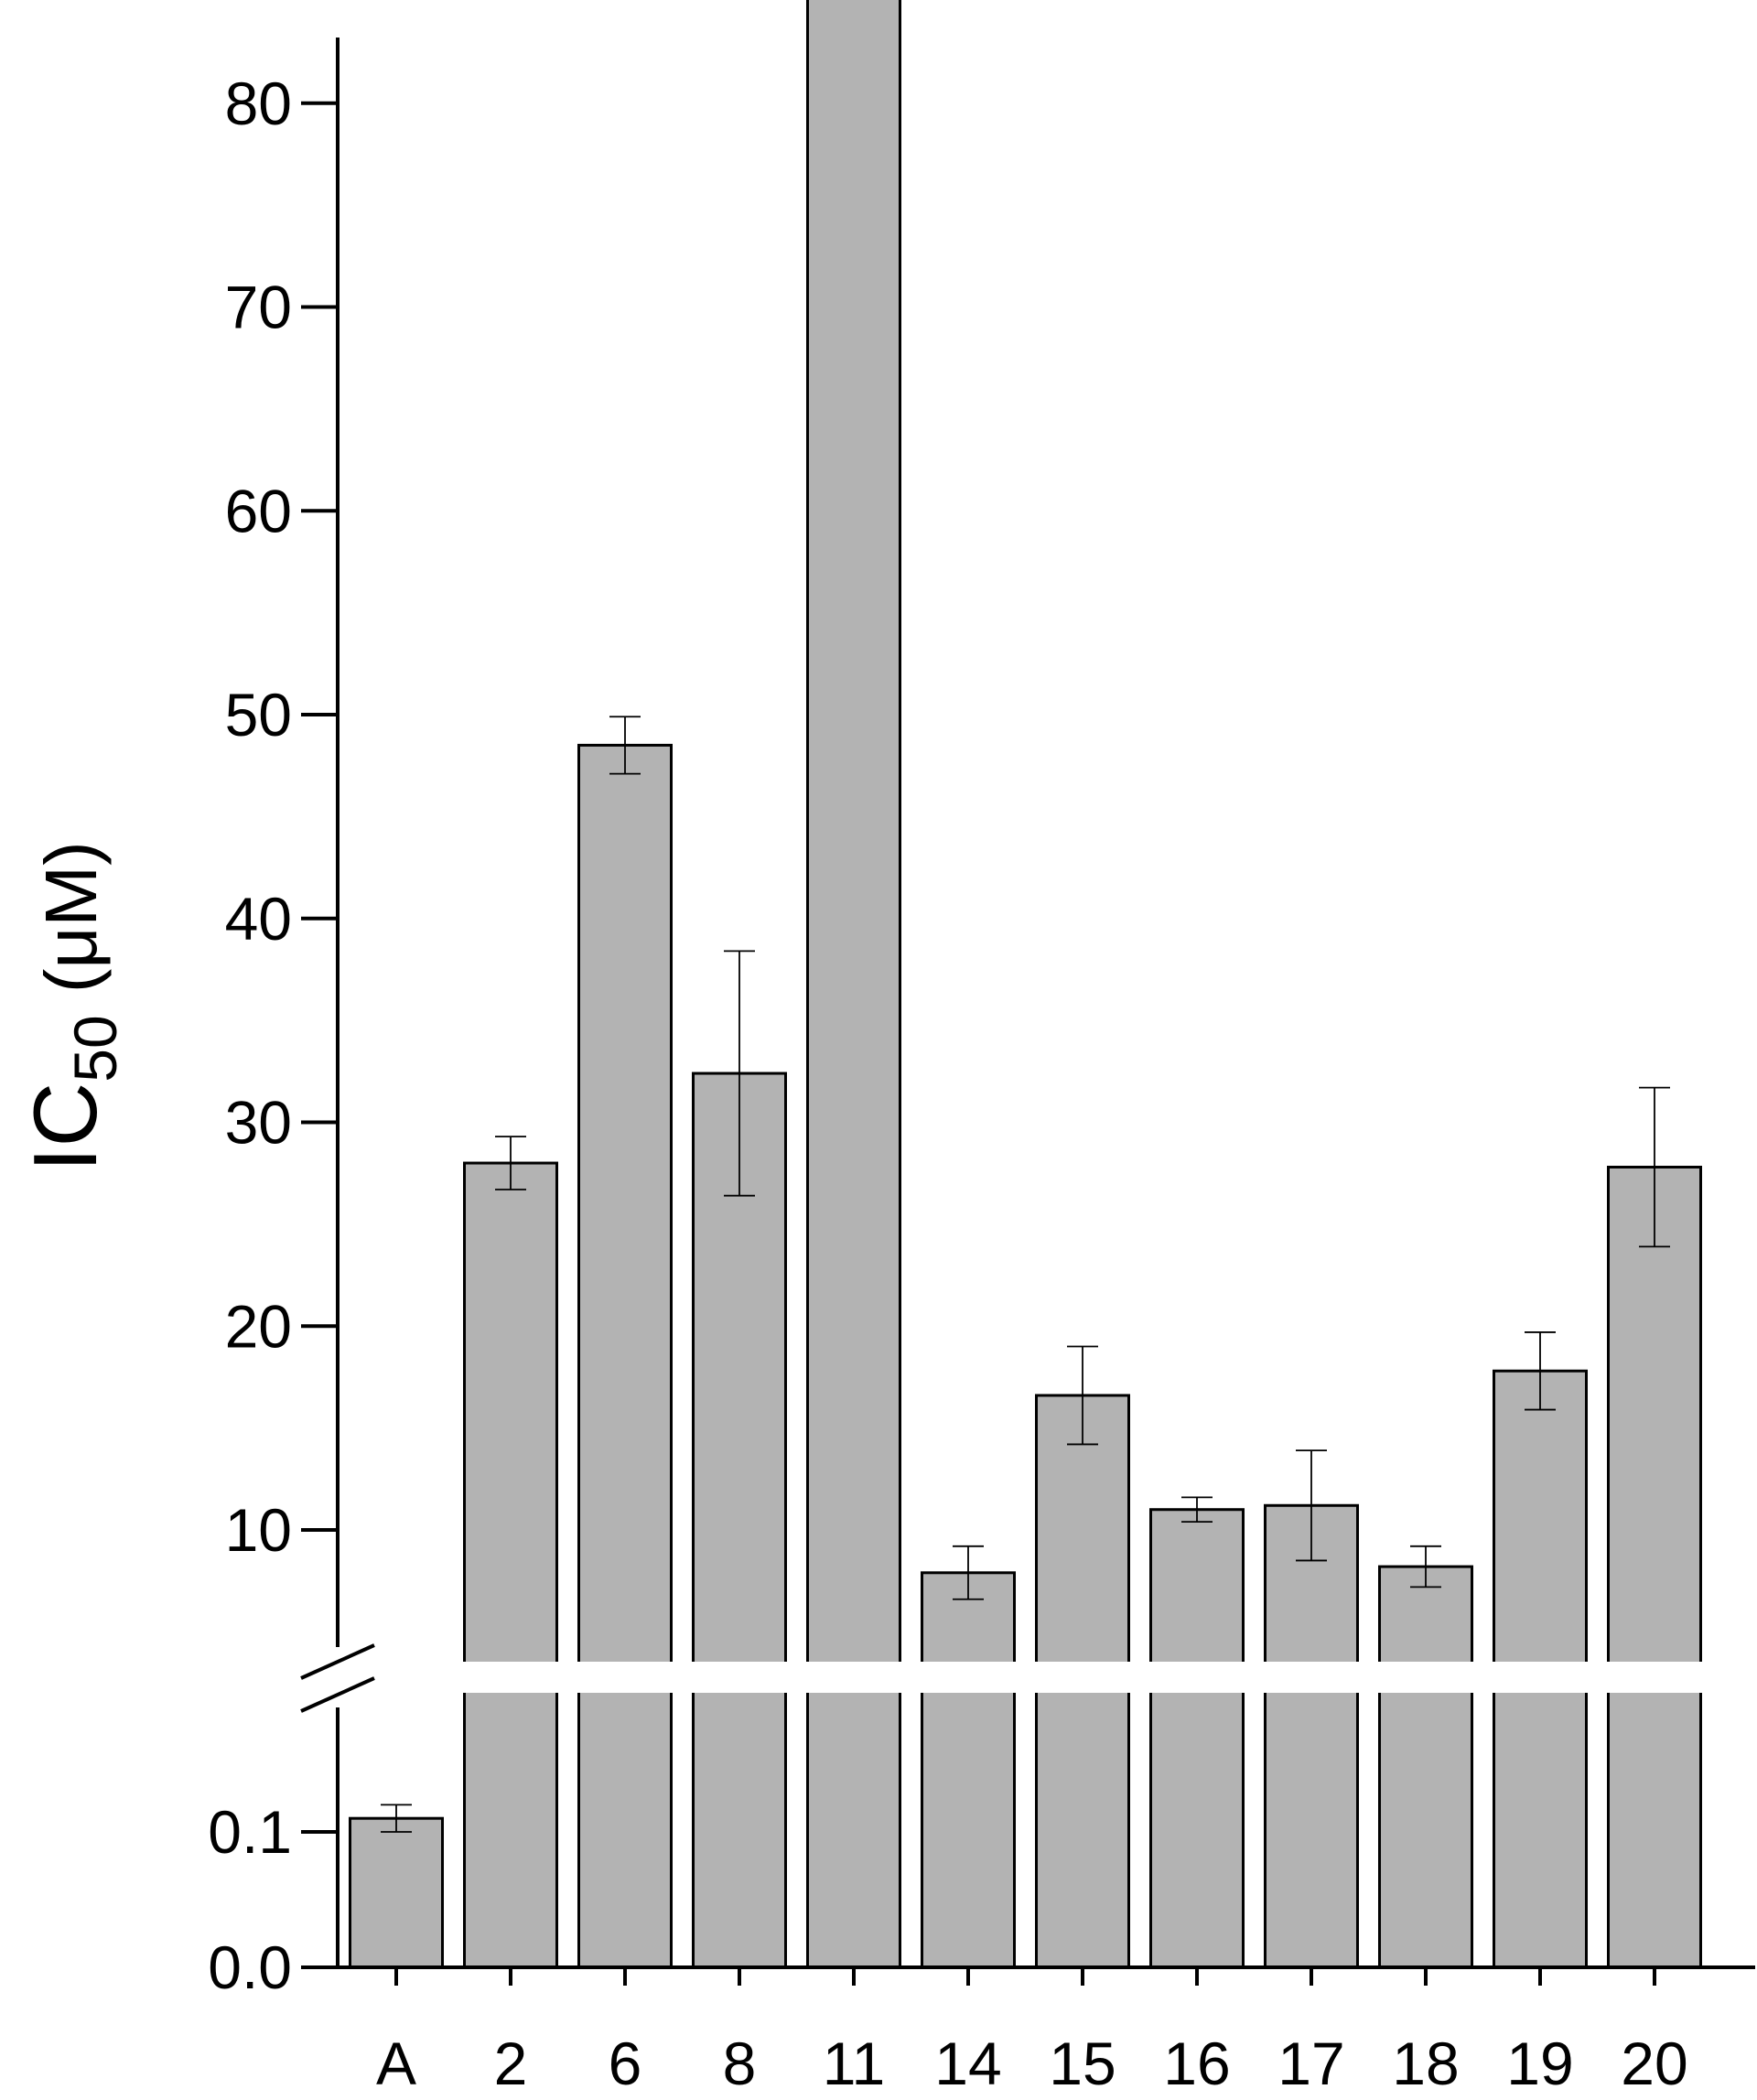 The image size is (1757, 2100). Describe the element at coordinates (396, 1818) in the screenshot. I see `error-bar-A` at that location.